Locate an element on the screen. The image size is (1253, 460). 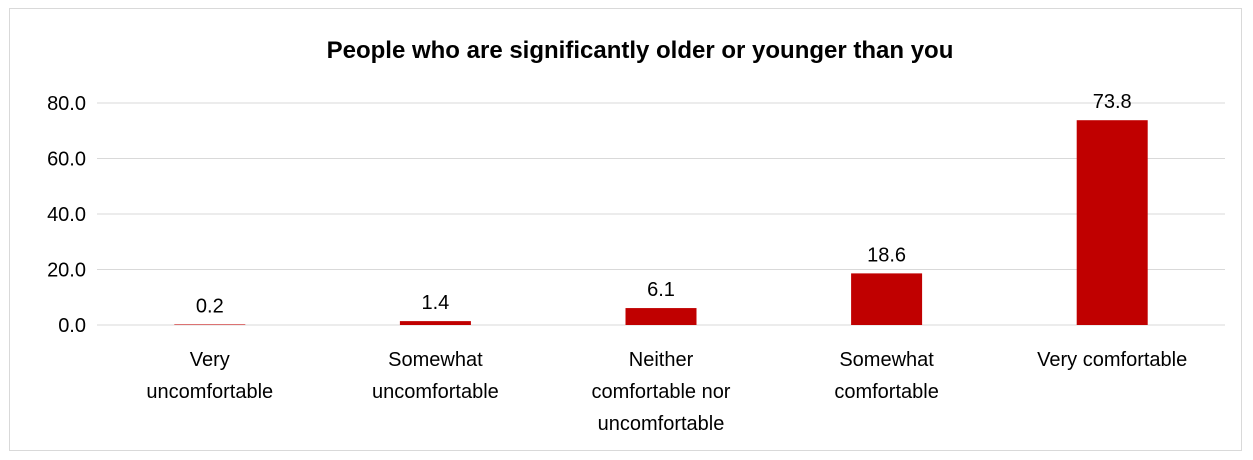
y-axis-ticks: 0.0 20.0 40.0 60.0 80.0 is located at coordinates (66, 215).